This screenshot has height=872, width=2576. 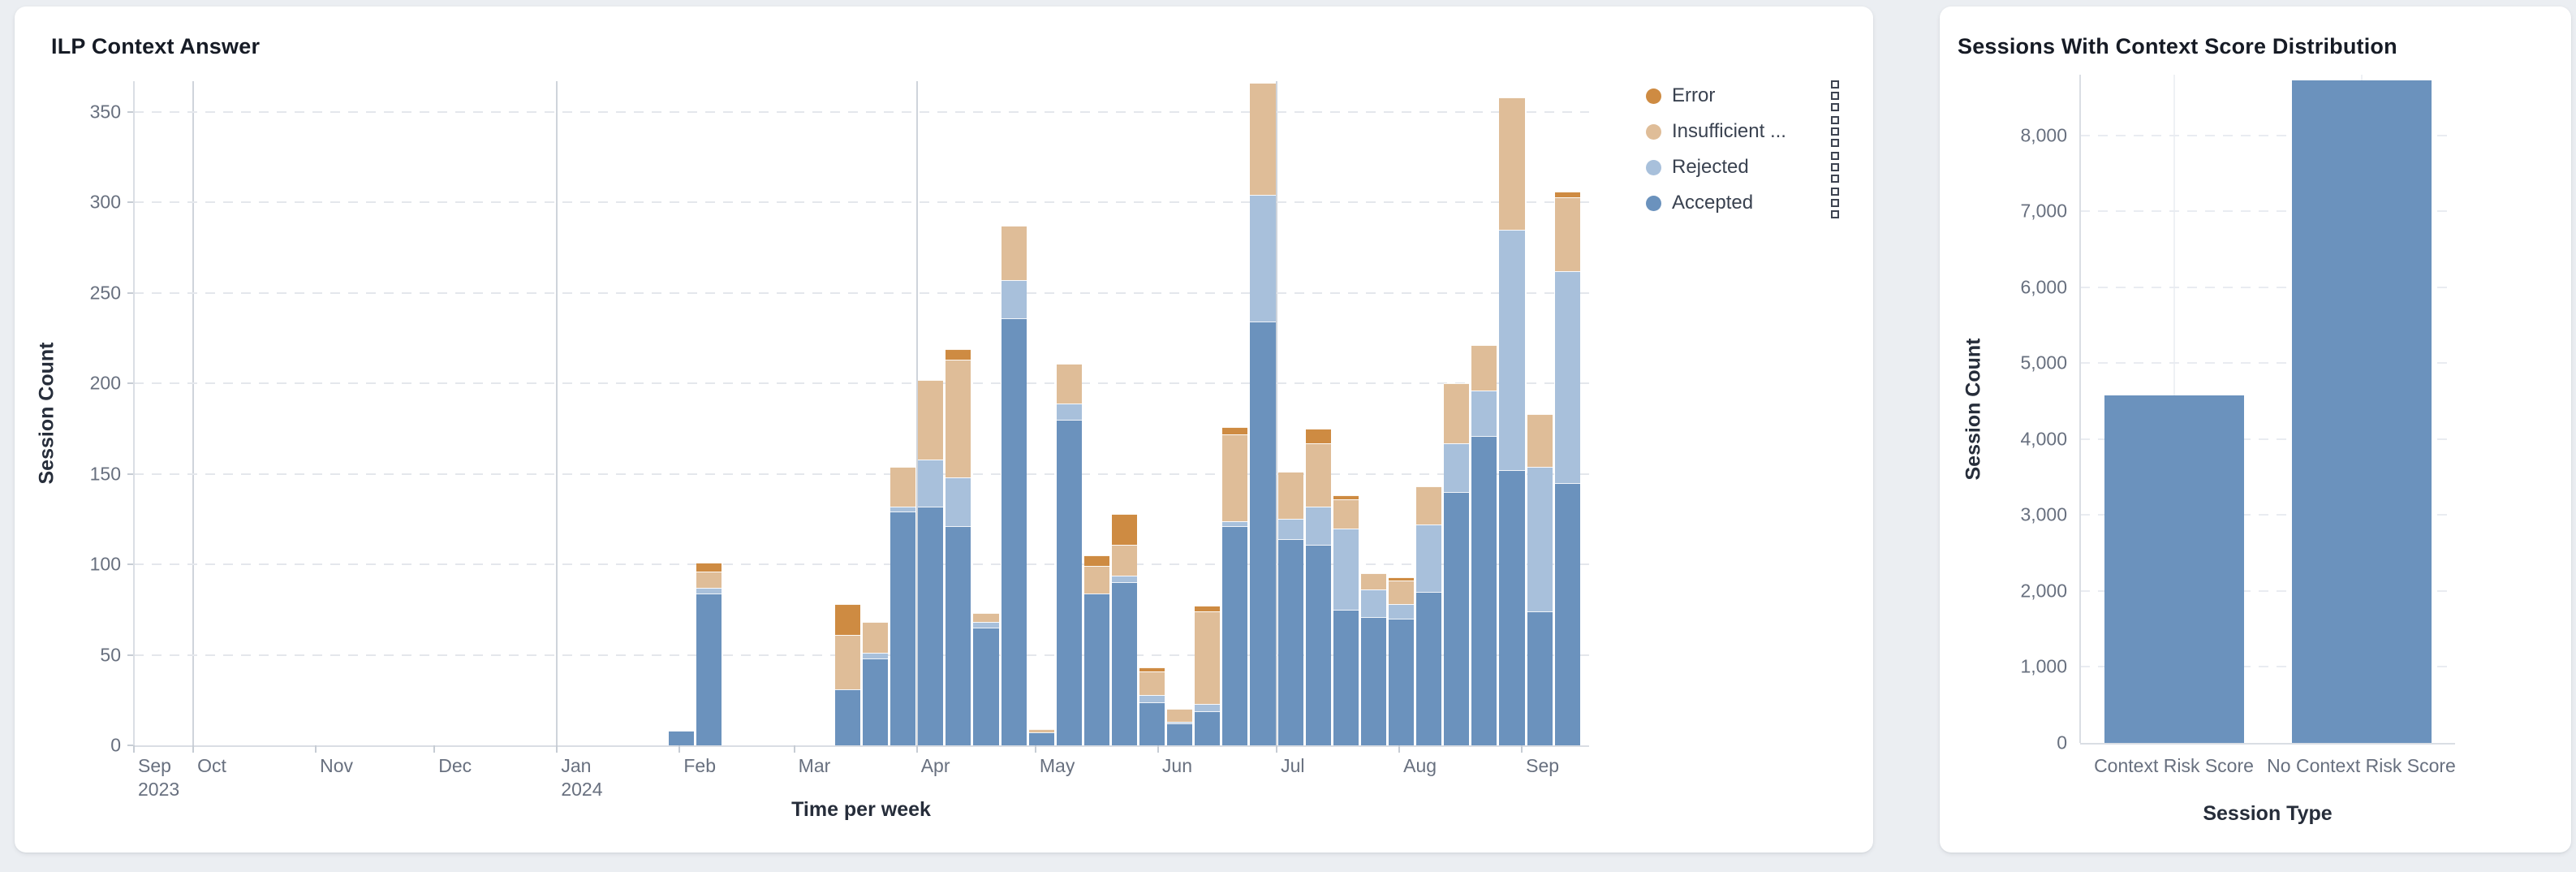 I want to click on bar-context-risk-score, so click(x=2174, y=569).